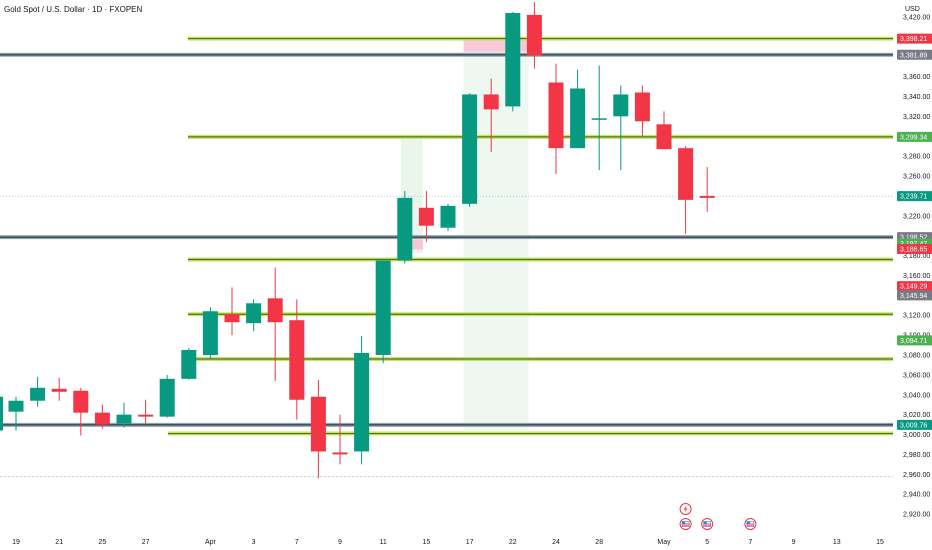 This screenshot has width=932, height=550. Describe the element at coordinates (913, 238) in the screenshot. I see `price-label: 3,198.52` at that location.